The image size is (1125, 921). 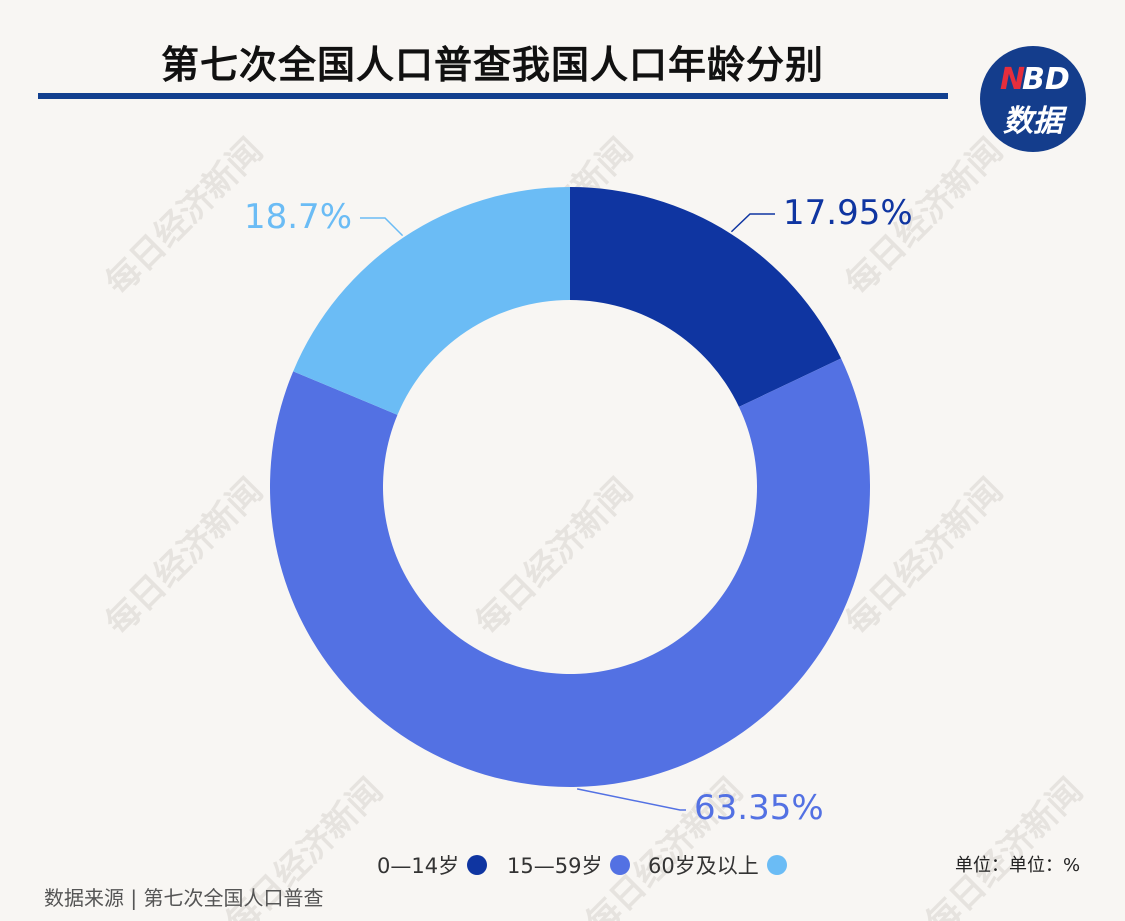 What do you see at coordinates (298, 217) in the screenshot?
I see `data-label-2: 18.7%` at bounding box center [298, 217].